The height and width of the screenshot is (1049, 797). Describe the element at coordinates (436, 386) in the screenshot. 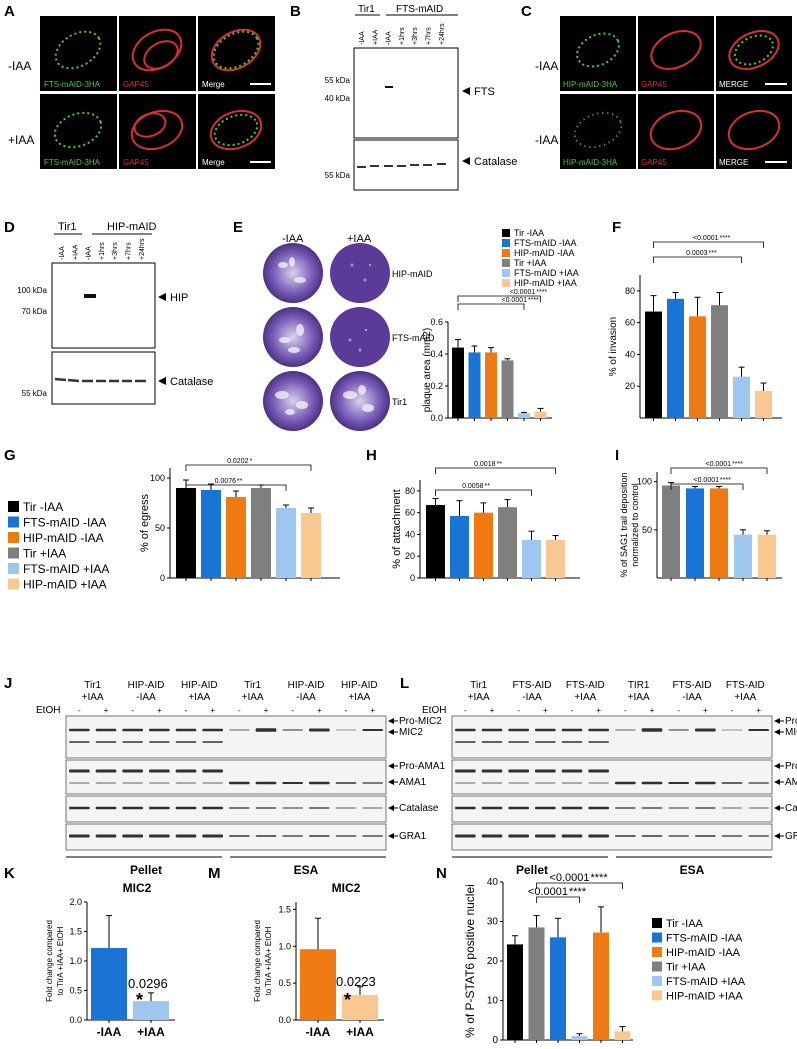

I see `y-tick-label: 0.2` at that location.